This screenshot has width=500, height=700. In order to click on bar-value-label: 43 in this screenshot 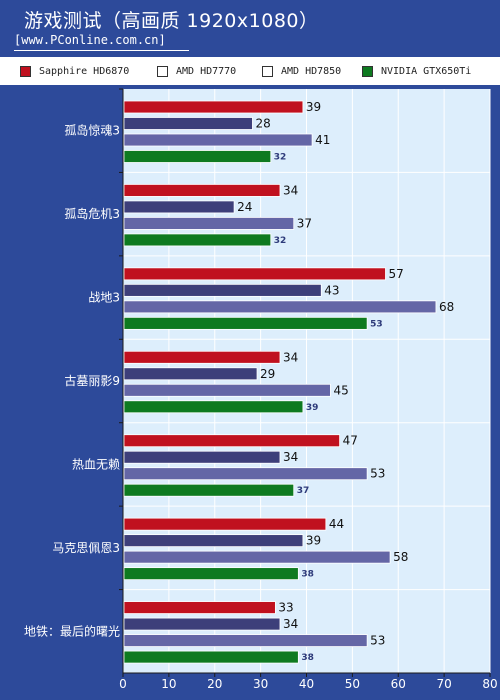, I will do `click(331, 290)`.